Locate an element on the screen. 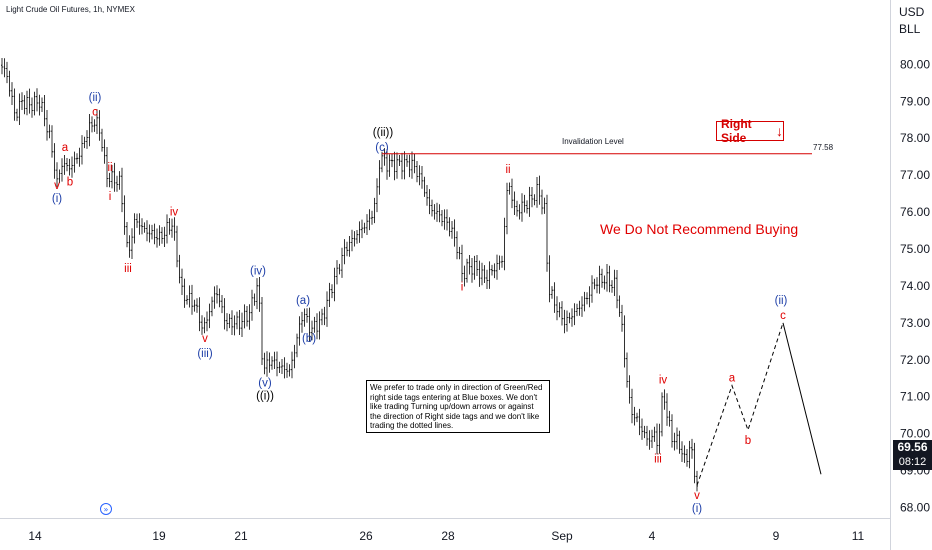  y-tick-label: 72.00 is located at coordinates (915, 360).